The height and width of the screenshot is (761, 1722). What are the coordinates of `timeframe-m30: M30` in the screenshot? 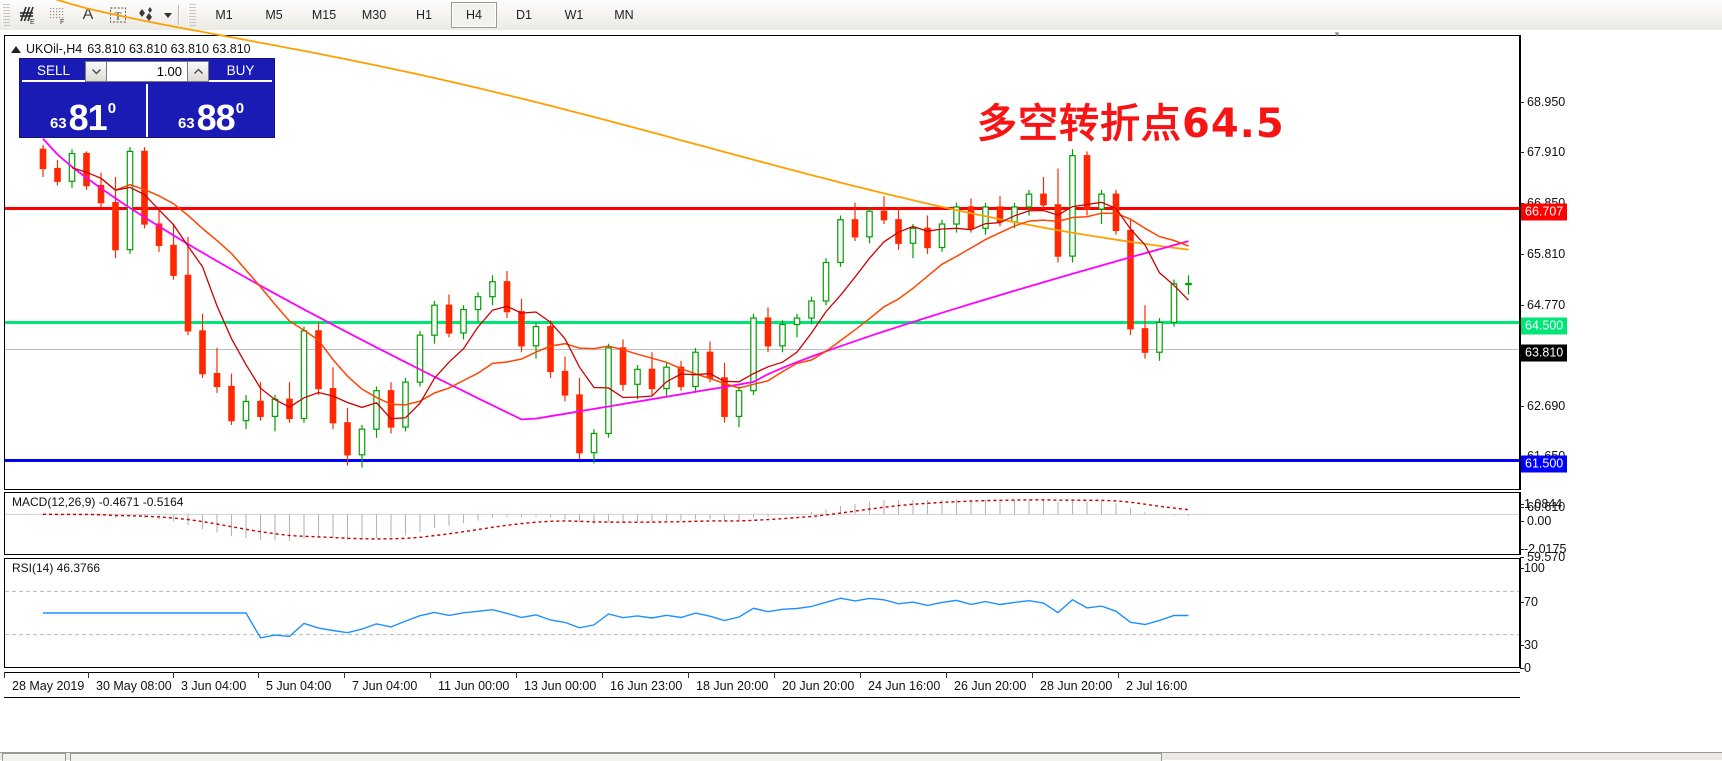 It's located at (374, 15).